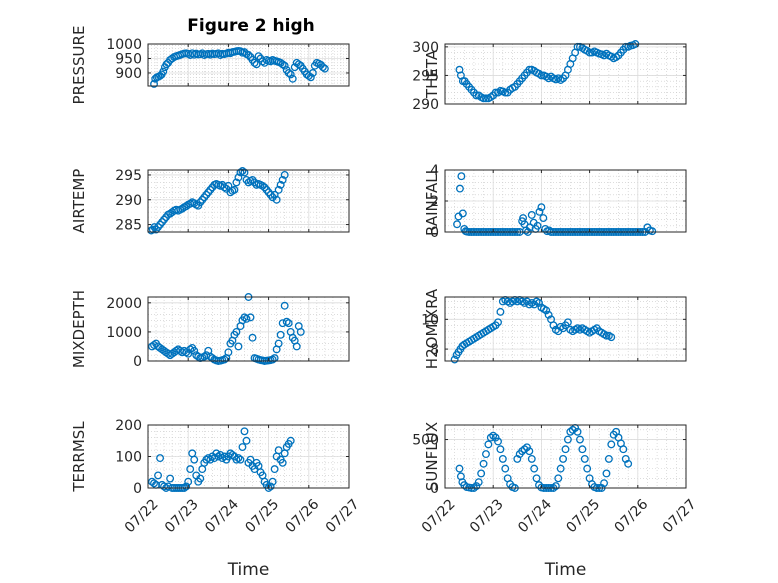 This screenshot has height=583, width=778. What do you see at coordinates (432, 456) in the screenshot?
I see `y-axis-label: SUNFLUX` at bounding box center [432, 456].